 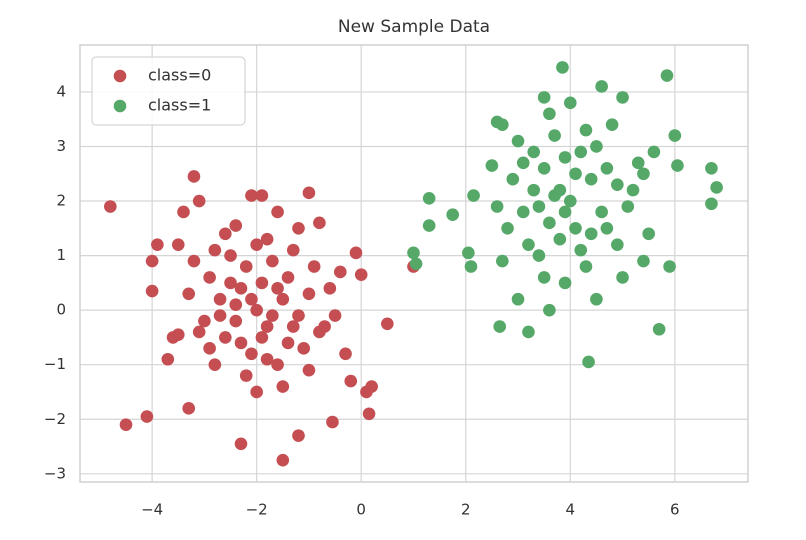 What do you see at coordinates (571, 510) in the screenshot?
I see `x-tick-label: 4` at bounding box center [571, 510].